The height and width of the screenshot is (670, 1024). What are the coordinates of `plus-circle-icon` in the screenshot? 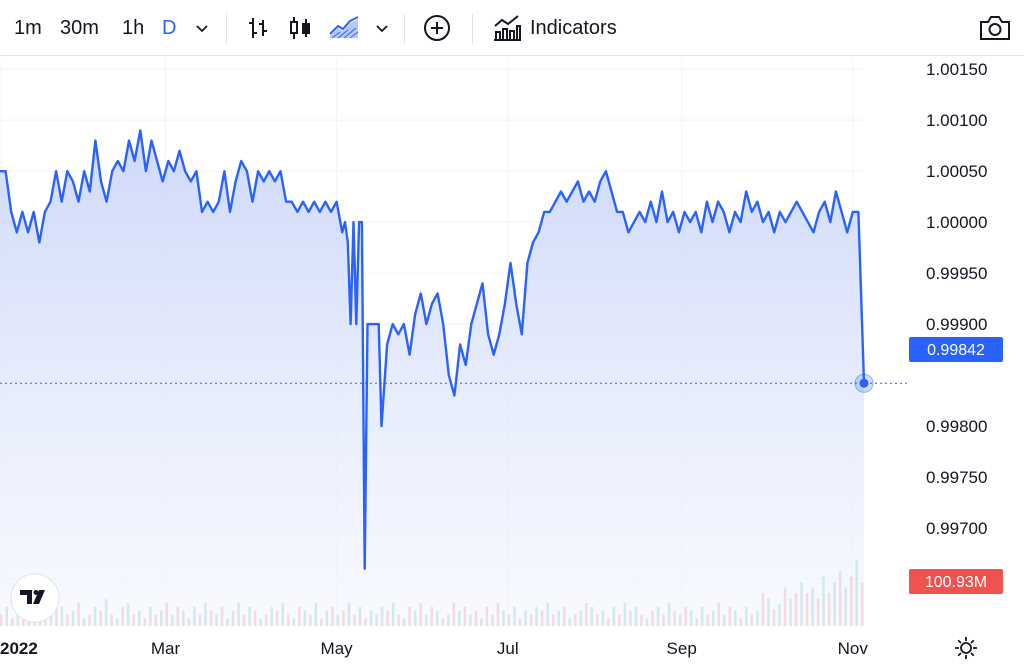 It's located at (437, 28).